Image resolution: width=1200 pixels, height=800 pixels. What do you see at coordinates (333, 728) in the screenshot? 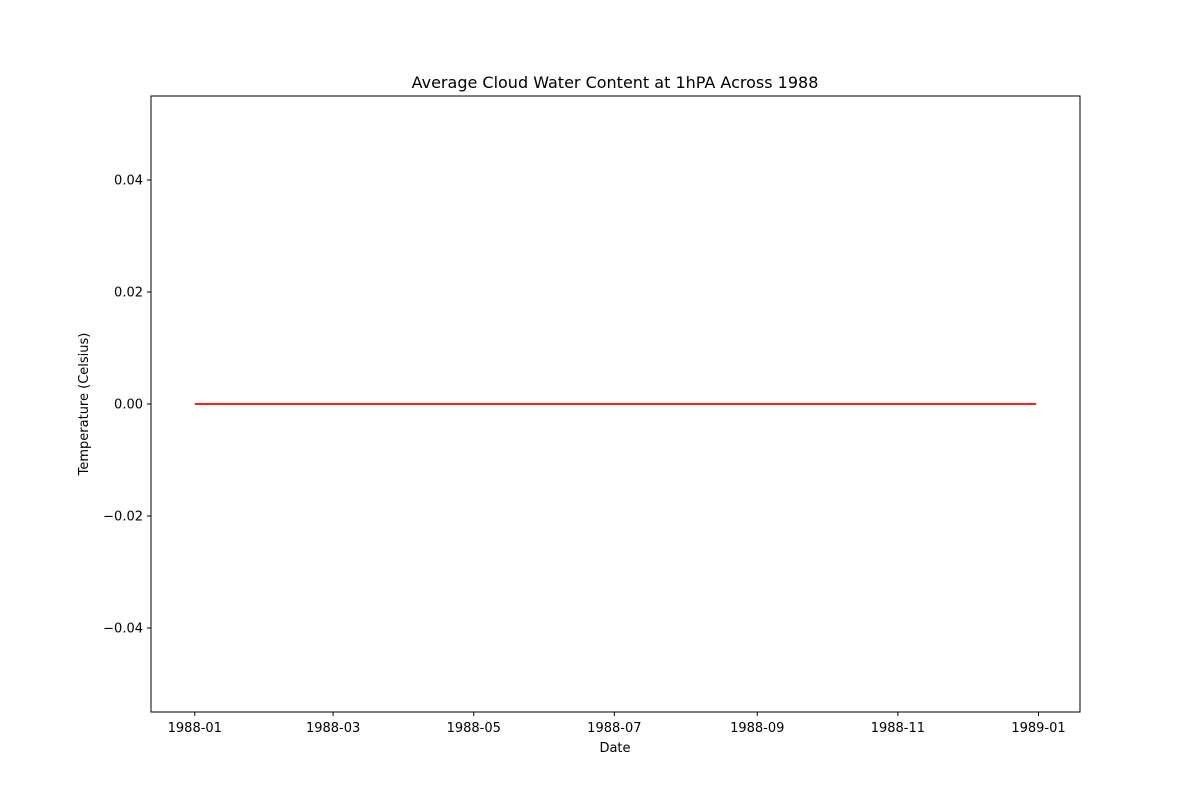
I see `x-tick-label: 1988-03` at bounding box center [333, 728].